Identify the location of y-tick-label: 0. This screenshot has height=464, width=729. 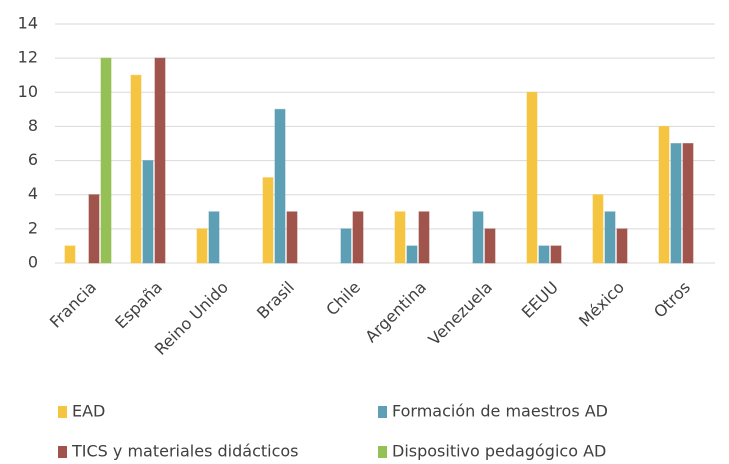
(33, 262).